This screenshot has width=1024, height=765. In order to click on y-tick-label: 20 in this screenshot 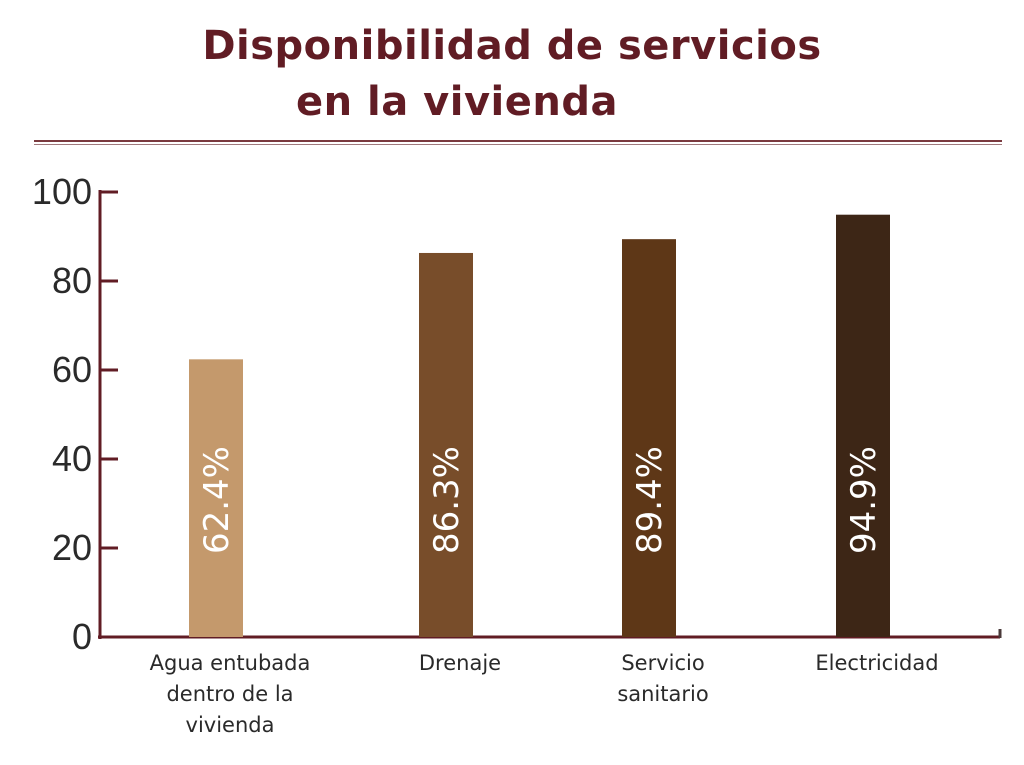, I will do `click(72, 547)`.